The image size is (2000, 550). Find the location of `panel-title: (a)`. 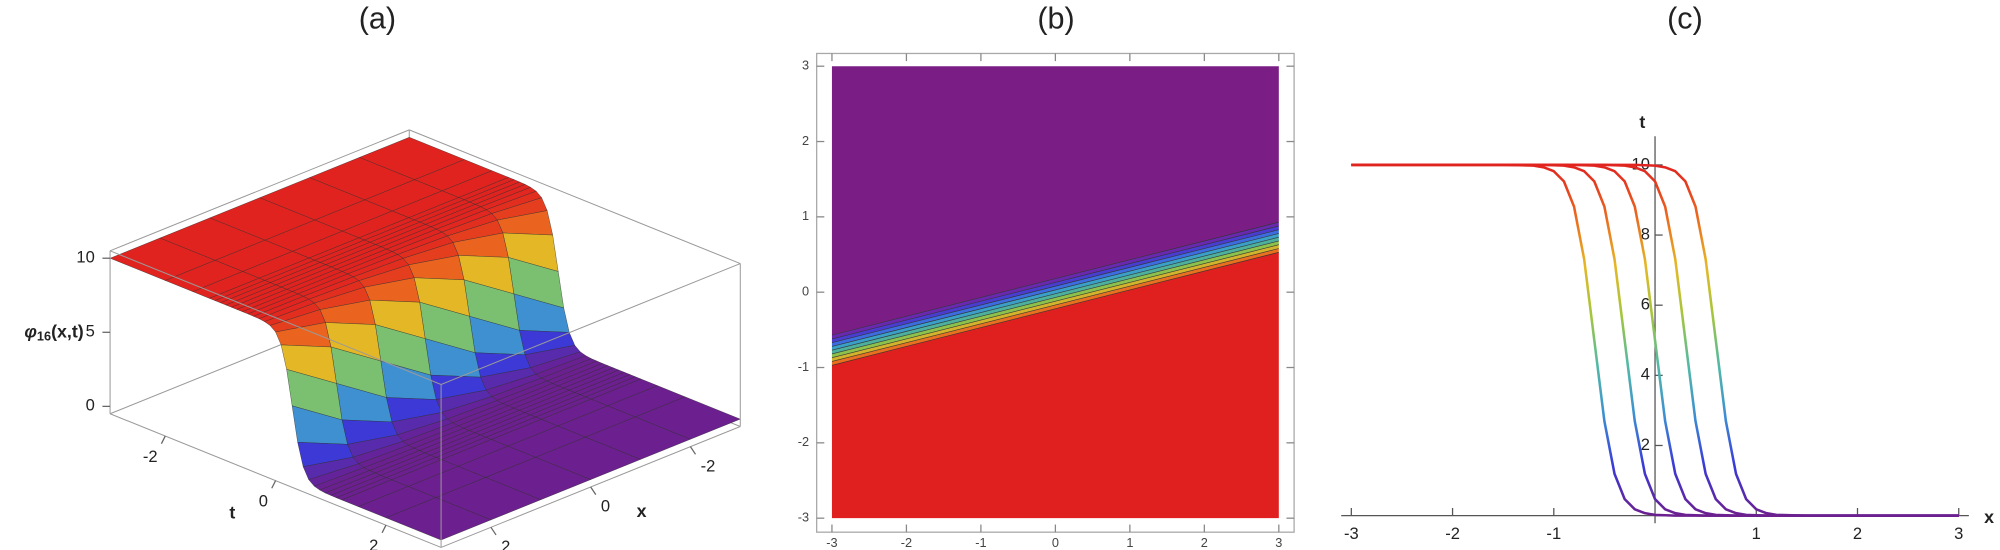

panel-title: (a) is located at coordinates (377, 18).